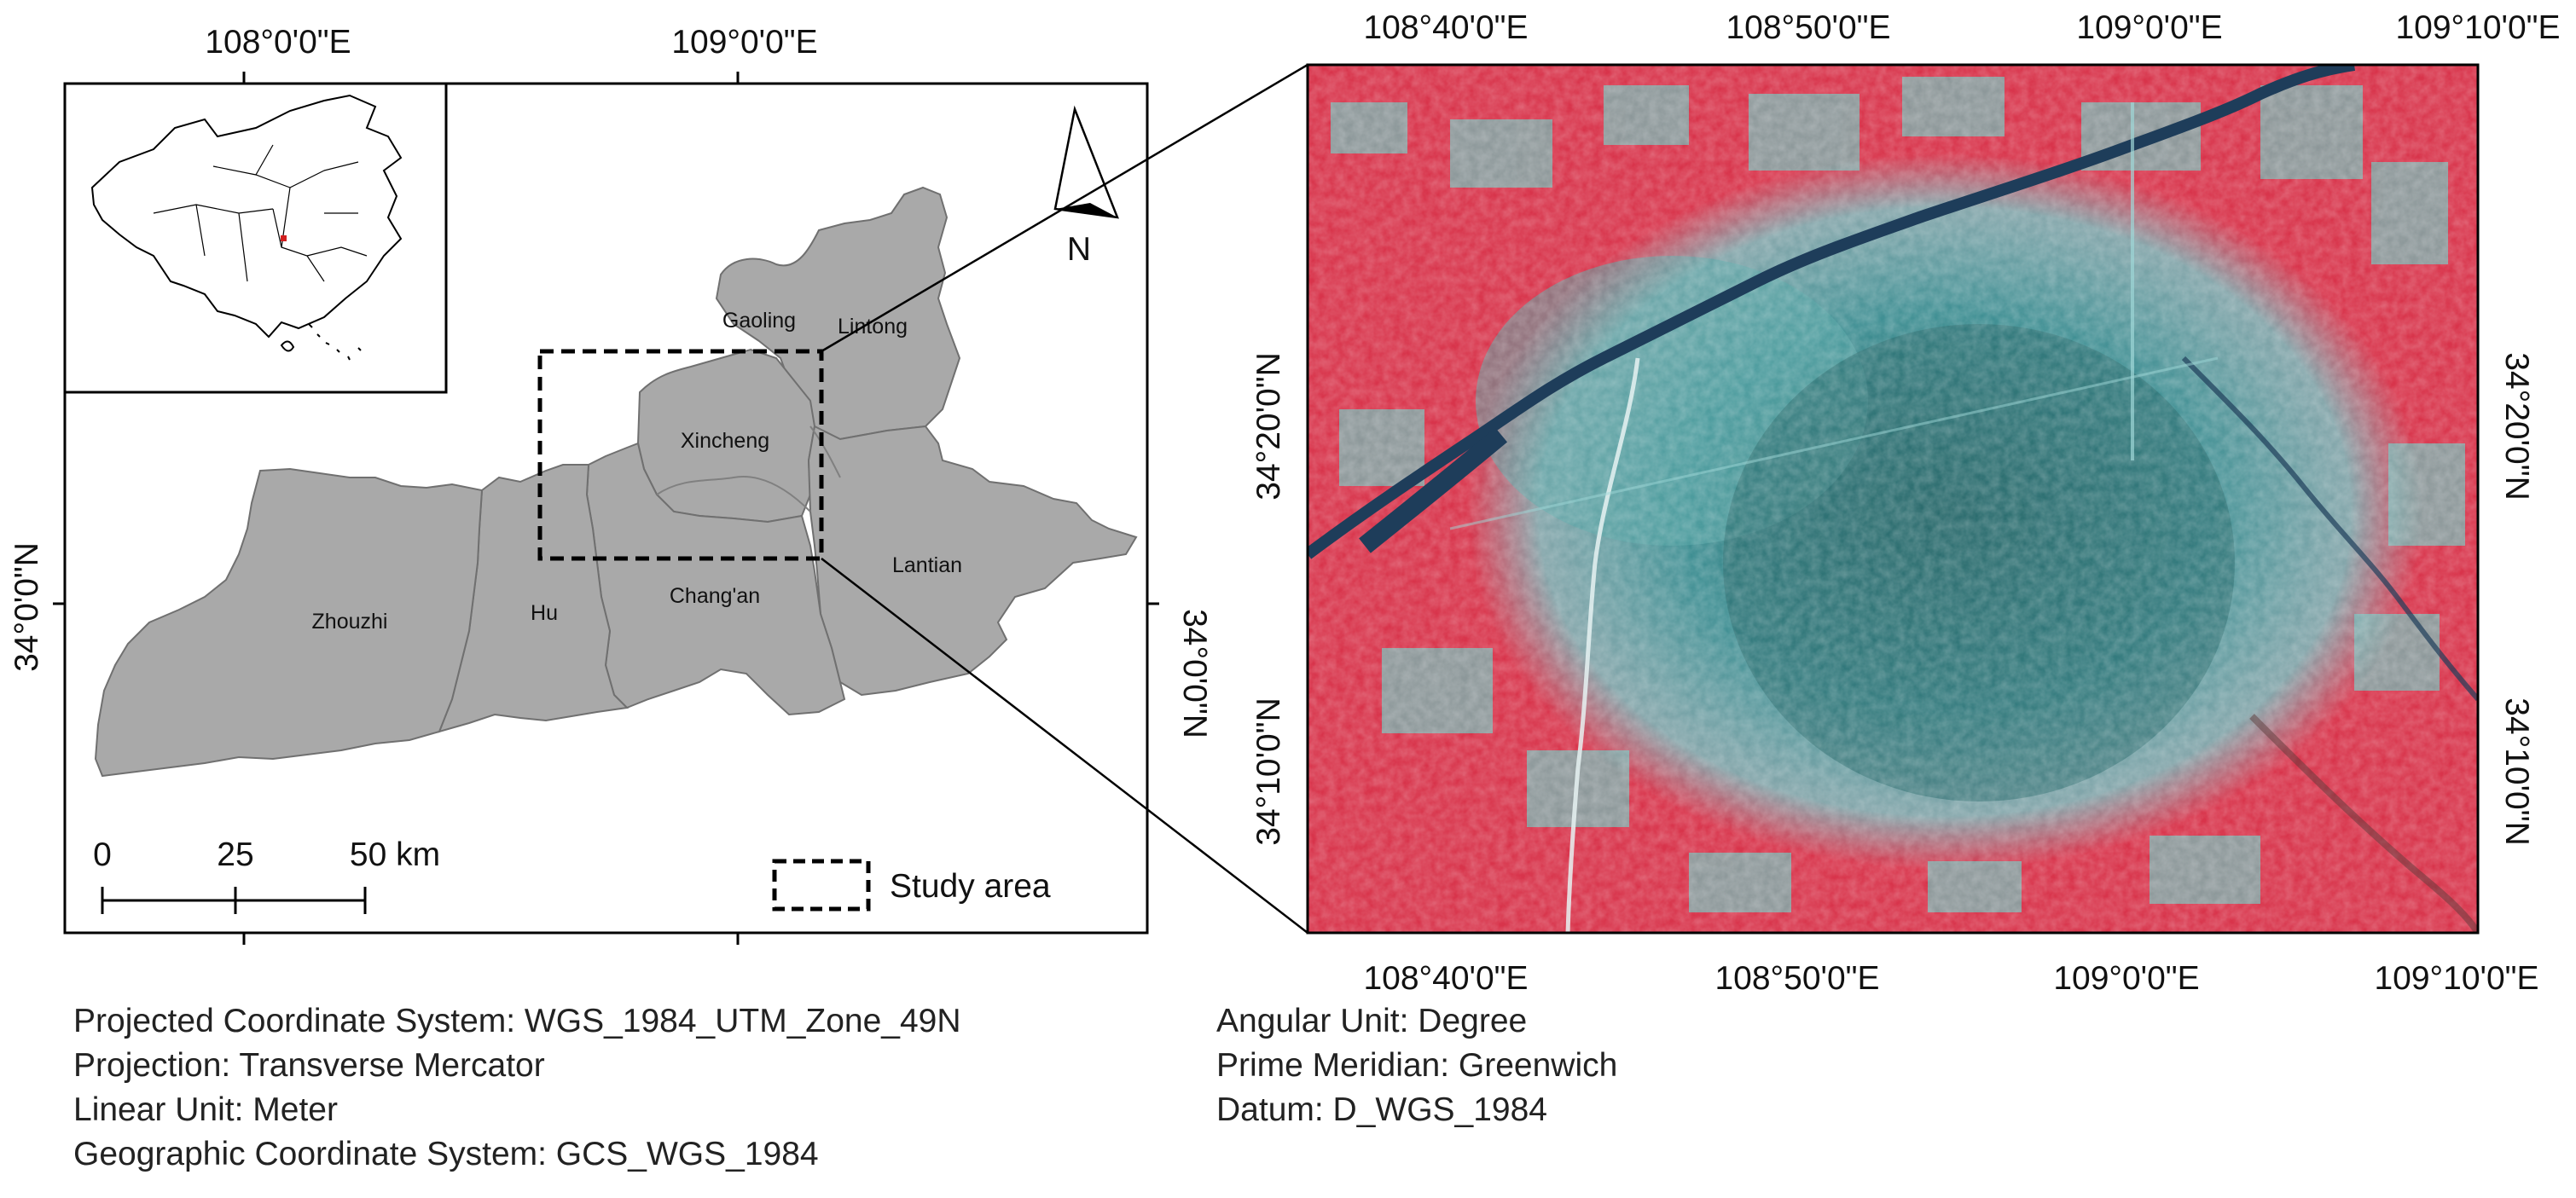 Image resolution: width=2576 pixels, height=1198 pixels. I want to click on sat-lon-top-1: 108°40'0"E, so click(1445, 27).